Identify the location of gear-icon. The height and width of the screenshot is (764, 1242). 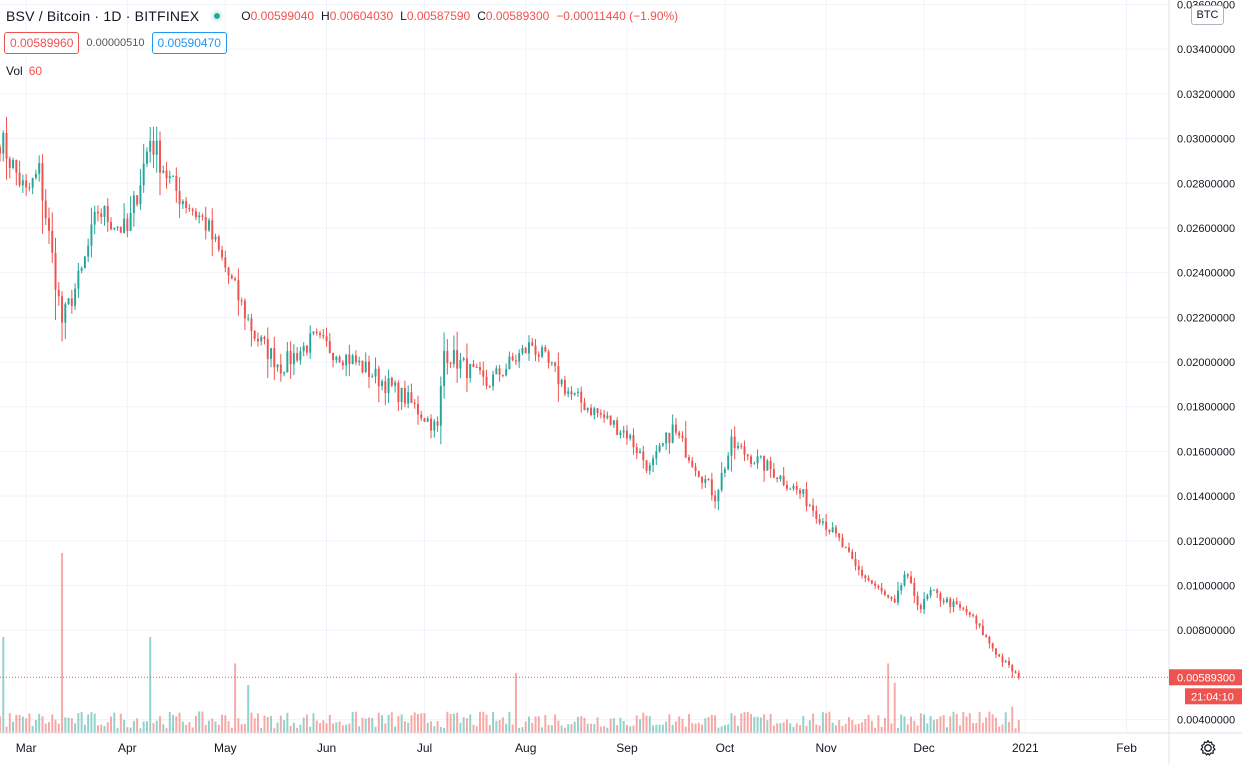
(1208, 748).